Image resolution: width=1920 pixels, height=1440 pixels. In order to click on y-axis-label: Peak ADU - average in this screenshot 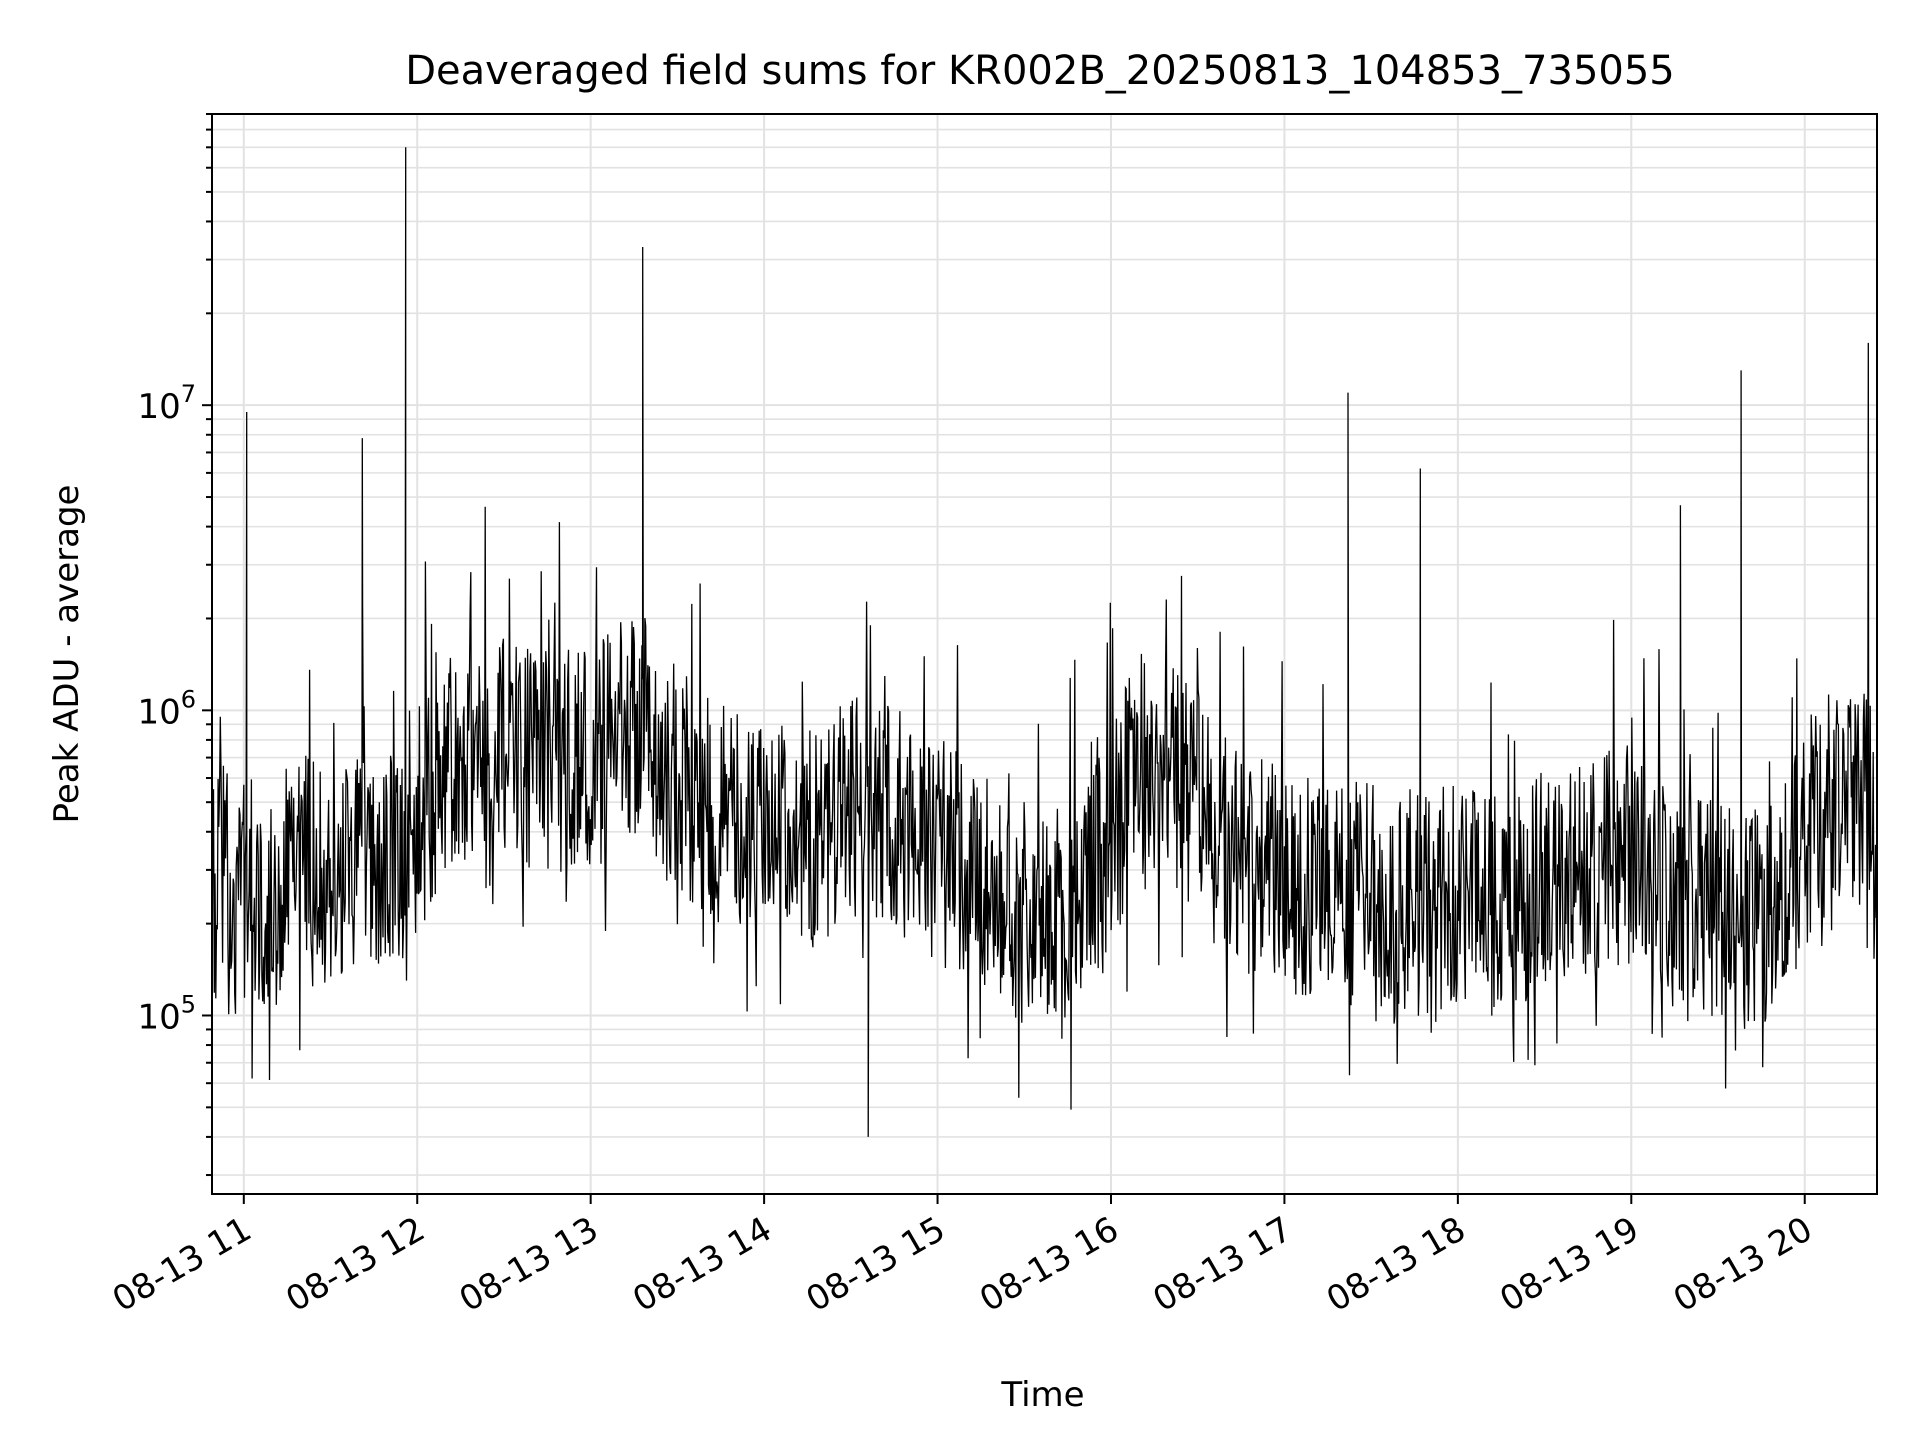, I will do `click(67, 654)`.